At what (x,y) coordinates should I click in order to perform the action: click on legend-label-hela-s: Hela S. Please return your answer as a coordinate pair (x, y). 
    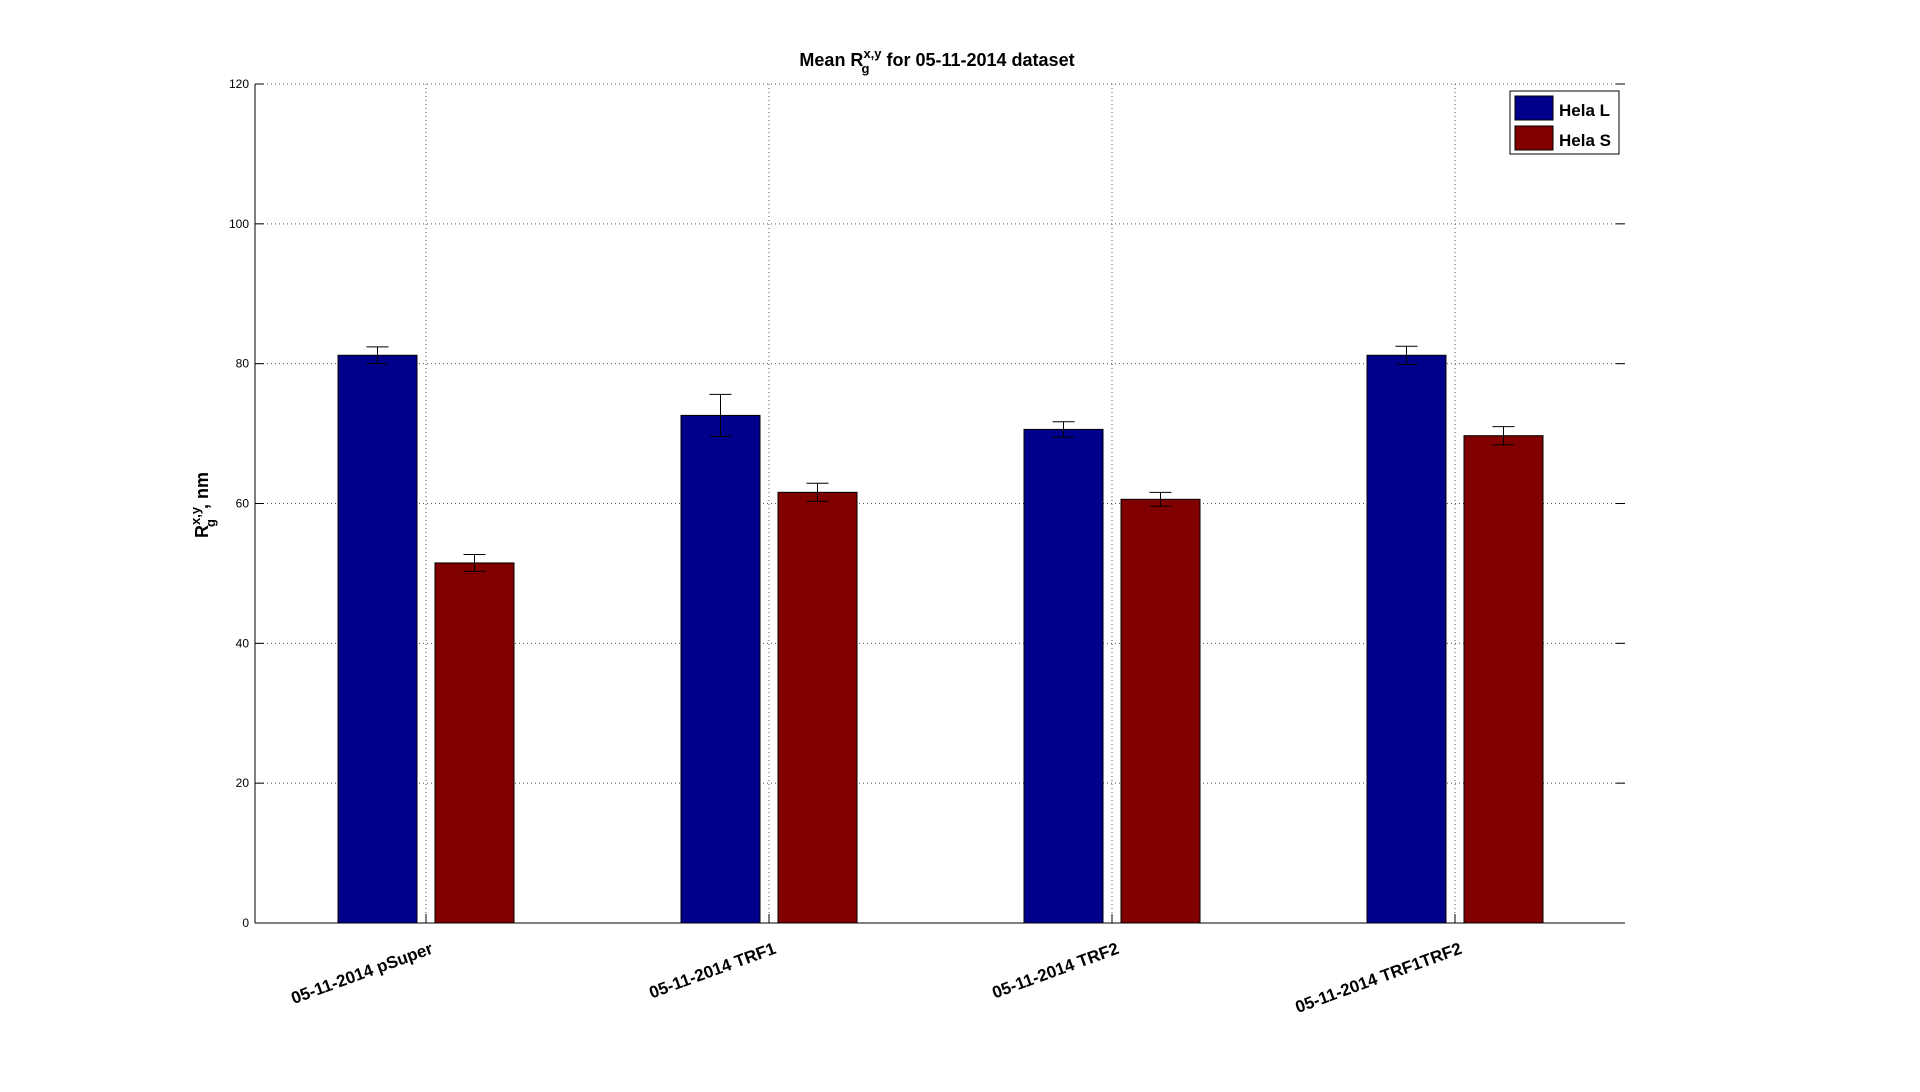
    Looking at the image, I should click on (1585, 140).